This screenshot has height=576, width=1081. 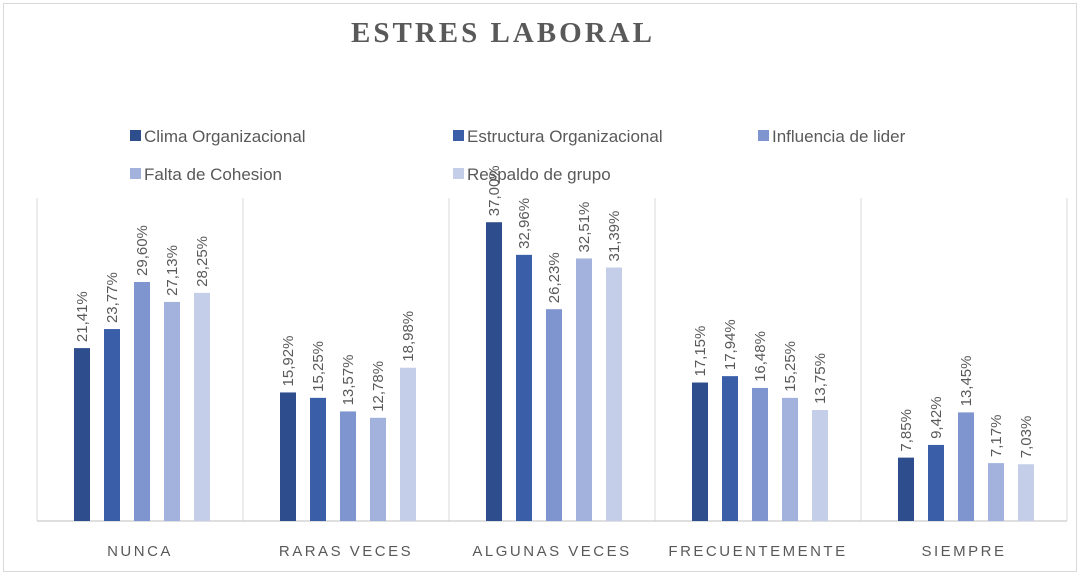 I want to click on x-tick-label: FRECUENTEMENTE, so click(x=757, y=551).